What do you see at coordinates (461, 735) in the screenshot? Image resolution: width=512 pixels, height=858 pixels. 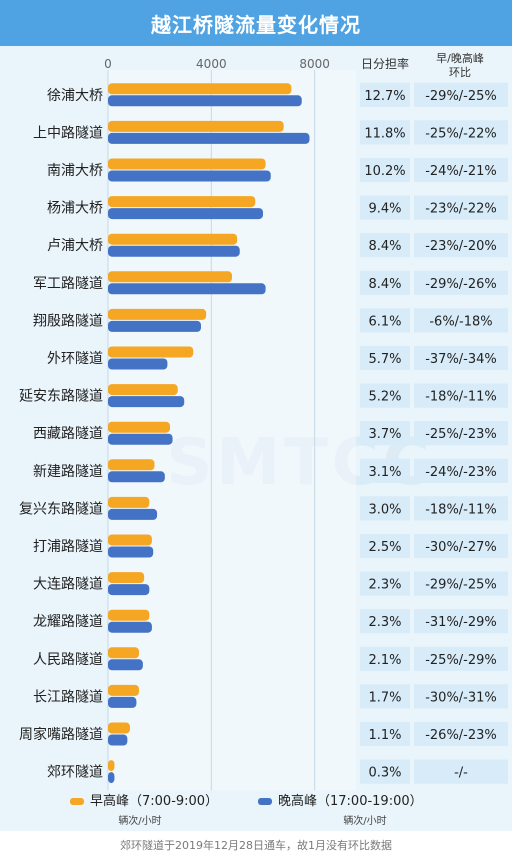 I see `change-value: -26%/-23%` at bounding box center [461, 735].